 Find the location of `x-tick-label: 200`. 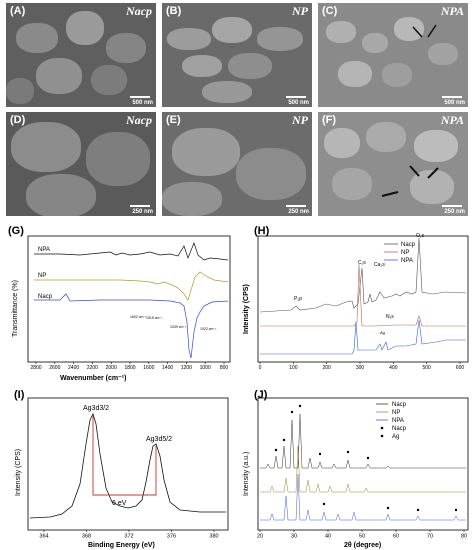

x-tick-label: 200 is located at coordinates (326, 368).